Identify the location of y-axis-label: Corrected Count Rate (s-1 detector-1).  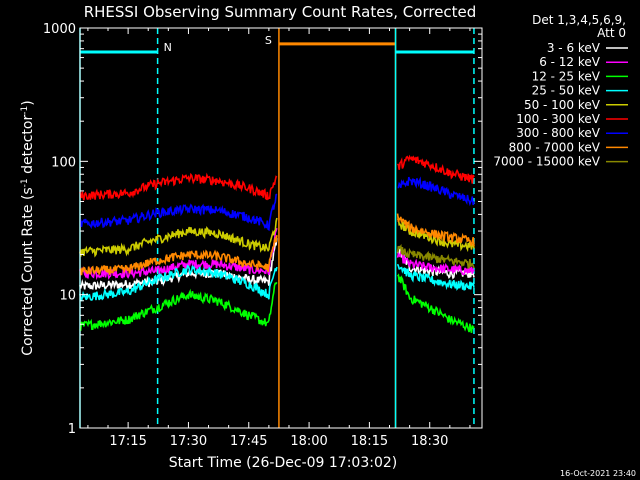
(28, 227).